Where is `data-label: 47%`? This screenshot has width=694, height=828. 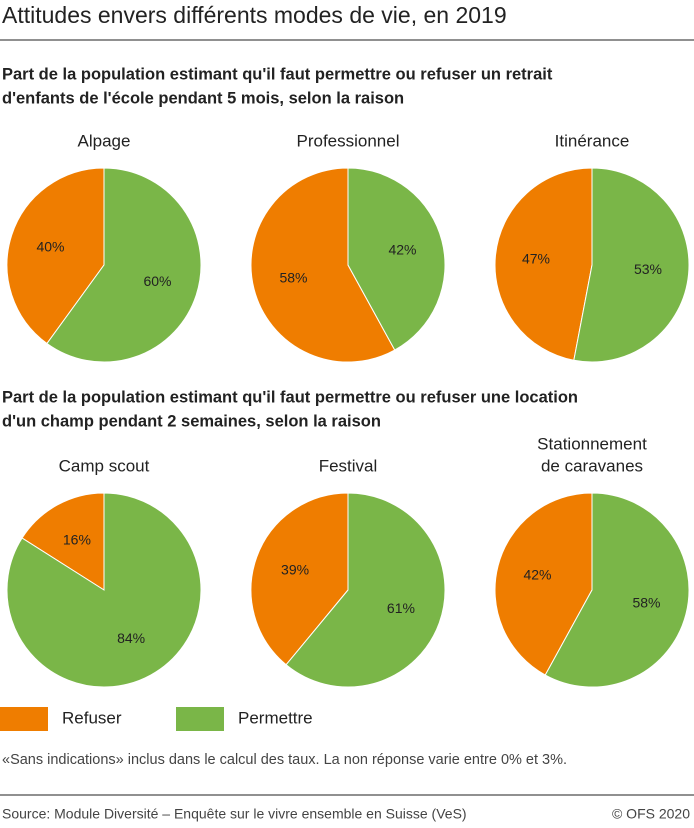
data-label: 47% is located at coordinates (536, 258).